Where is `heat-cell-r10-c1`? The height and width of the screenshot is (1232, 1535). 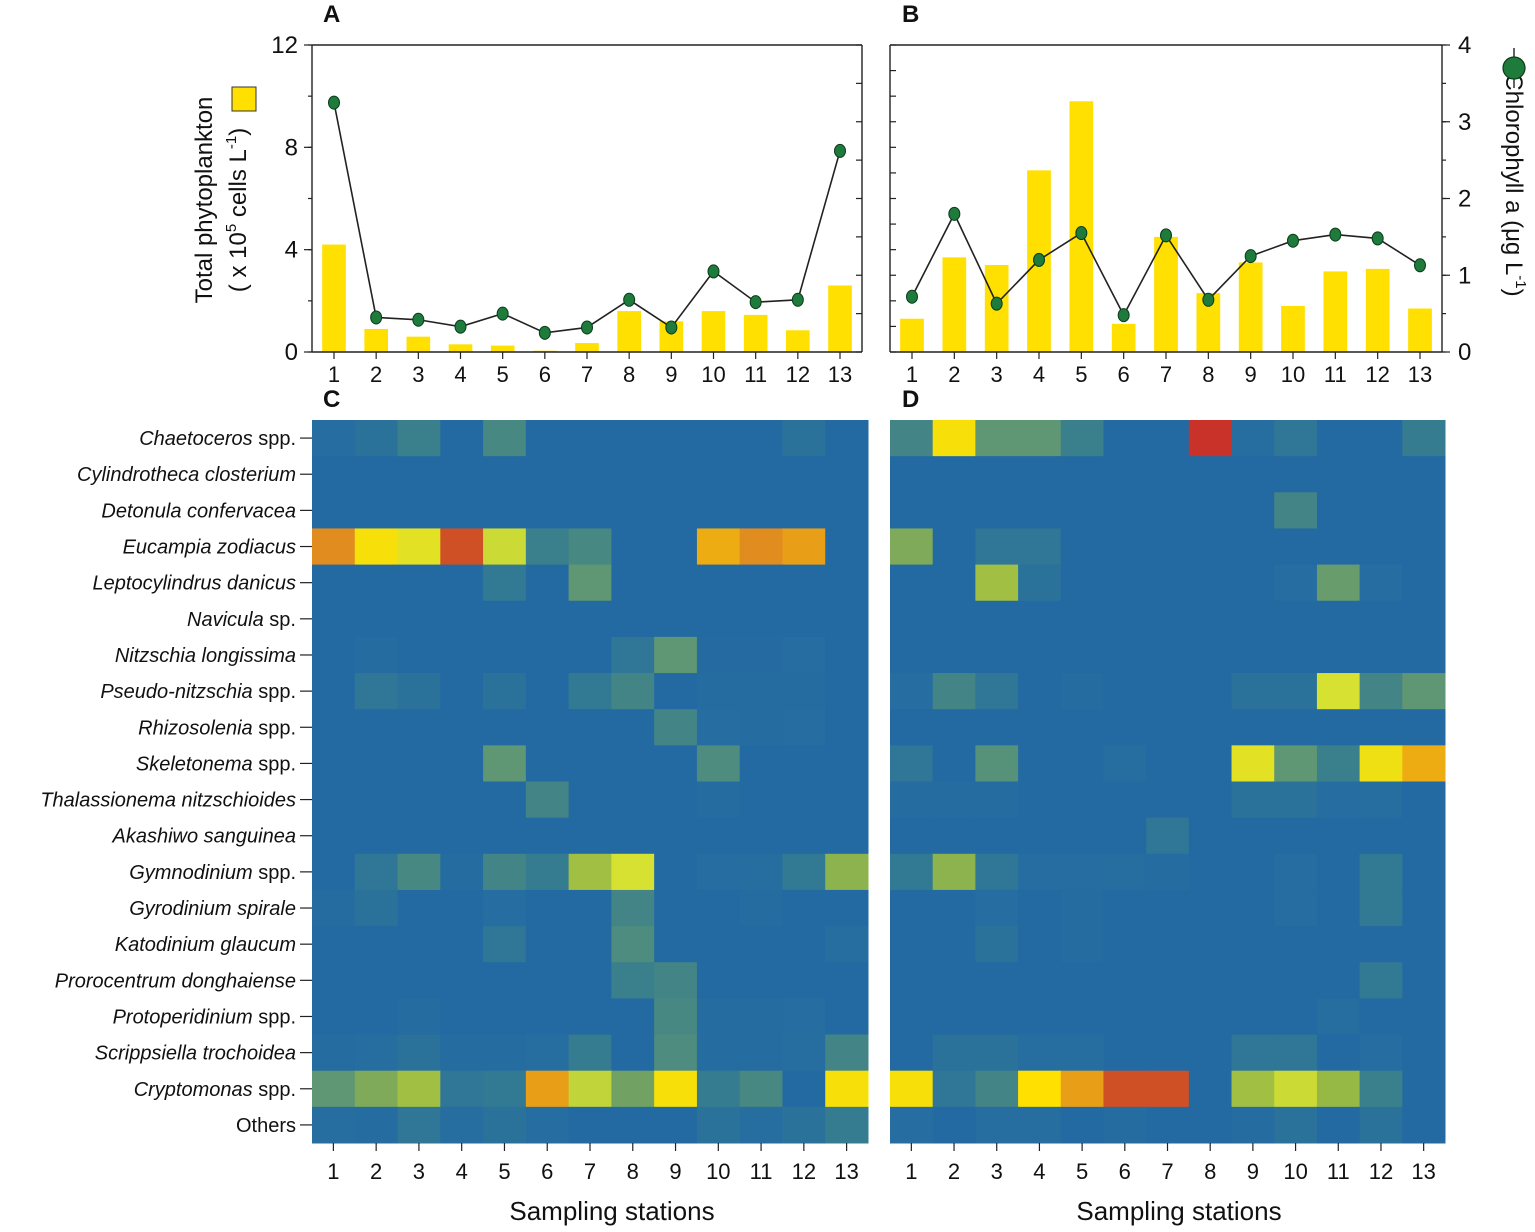 heat-cell-r10-c1 is located at coordinates (334, 763).